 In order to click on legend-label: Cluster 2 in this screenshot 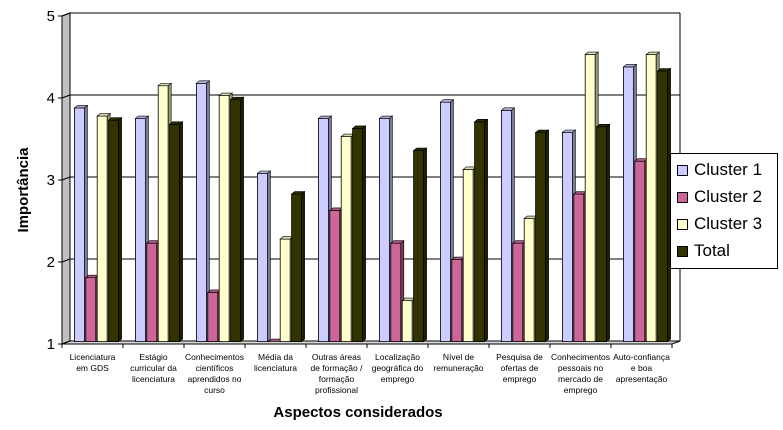, I will do `click(728, 196)`.